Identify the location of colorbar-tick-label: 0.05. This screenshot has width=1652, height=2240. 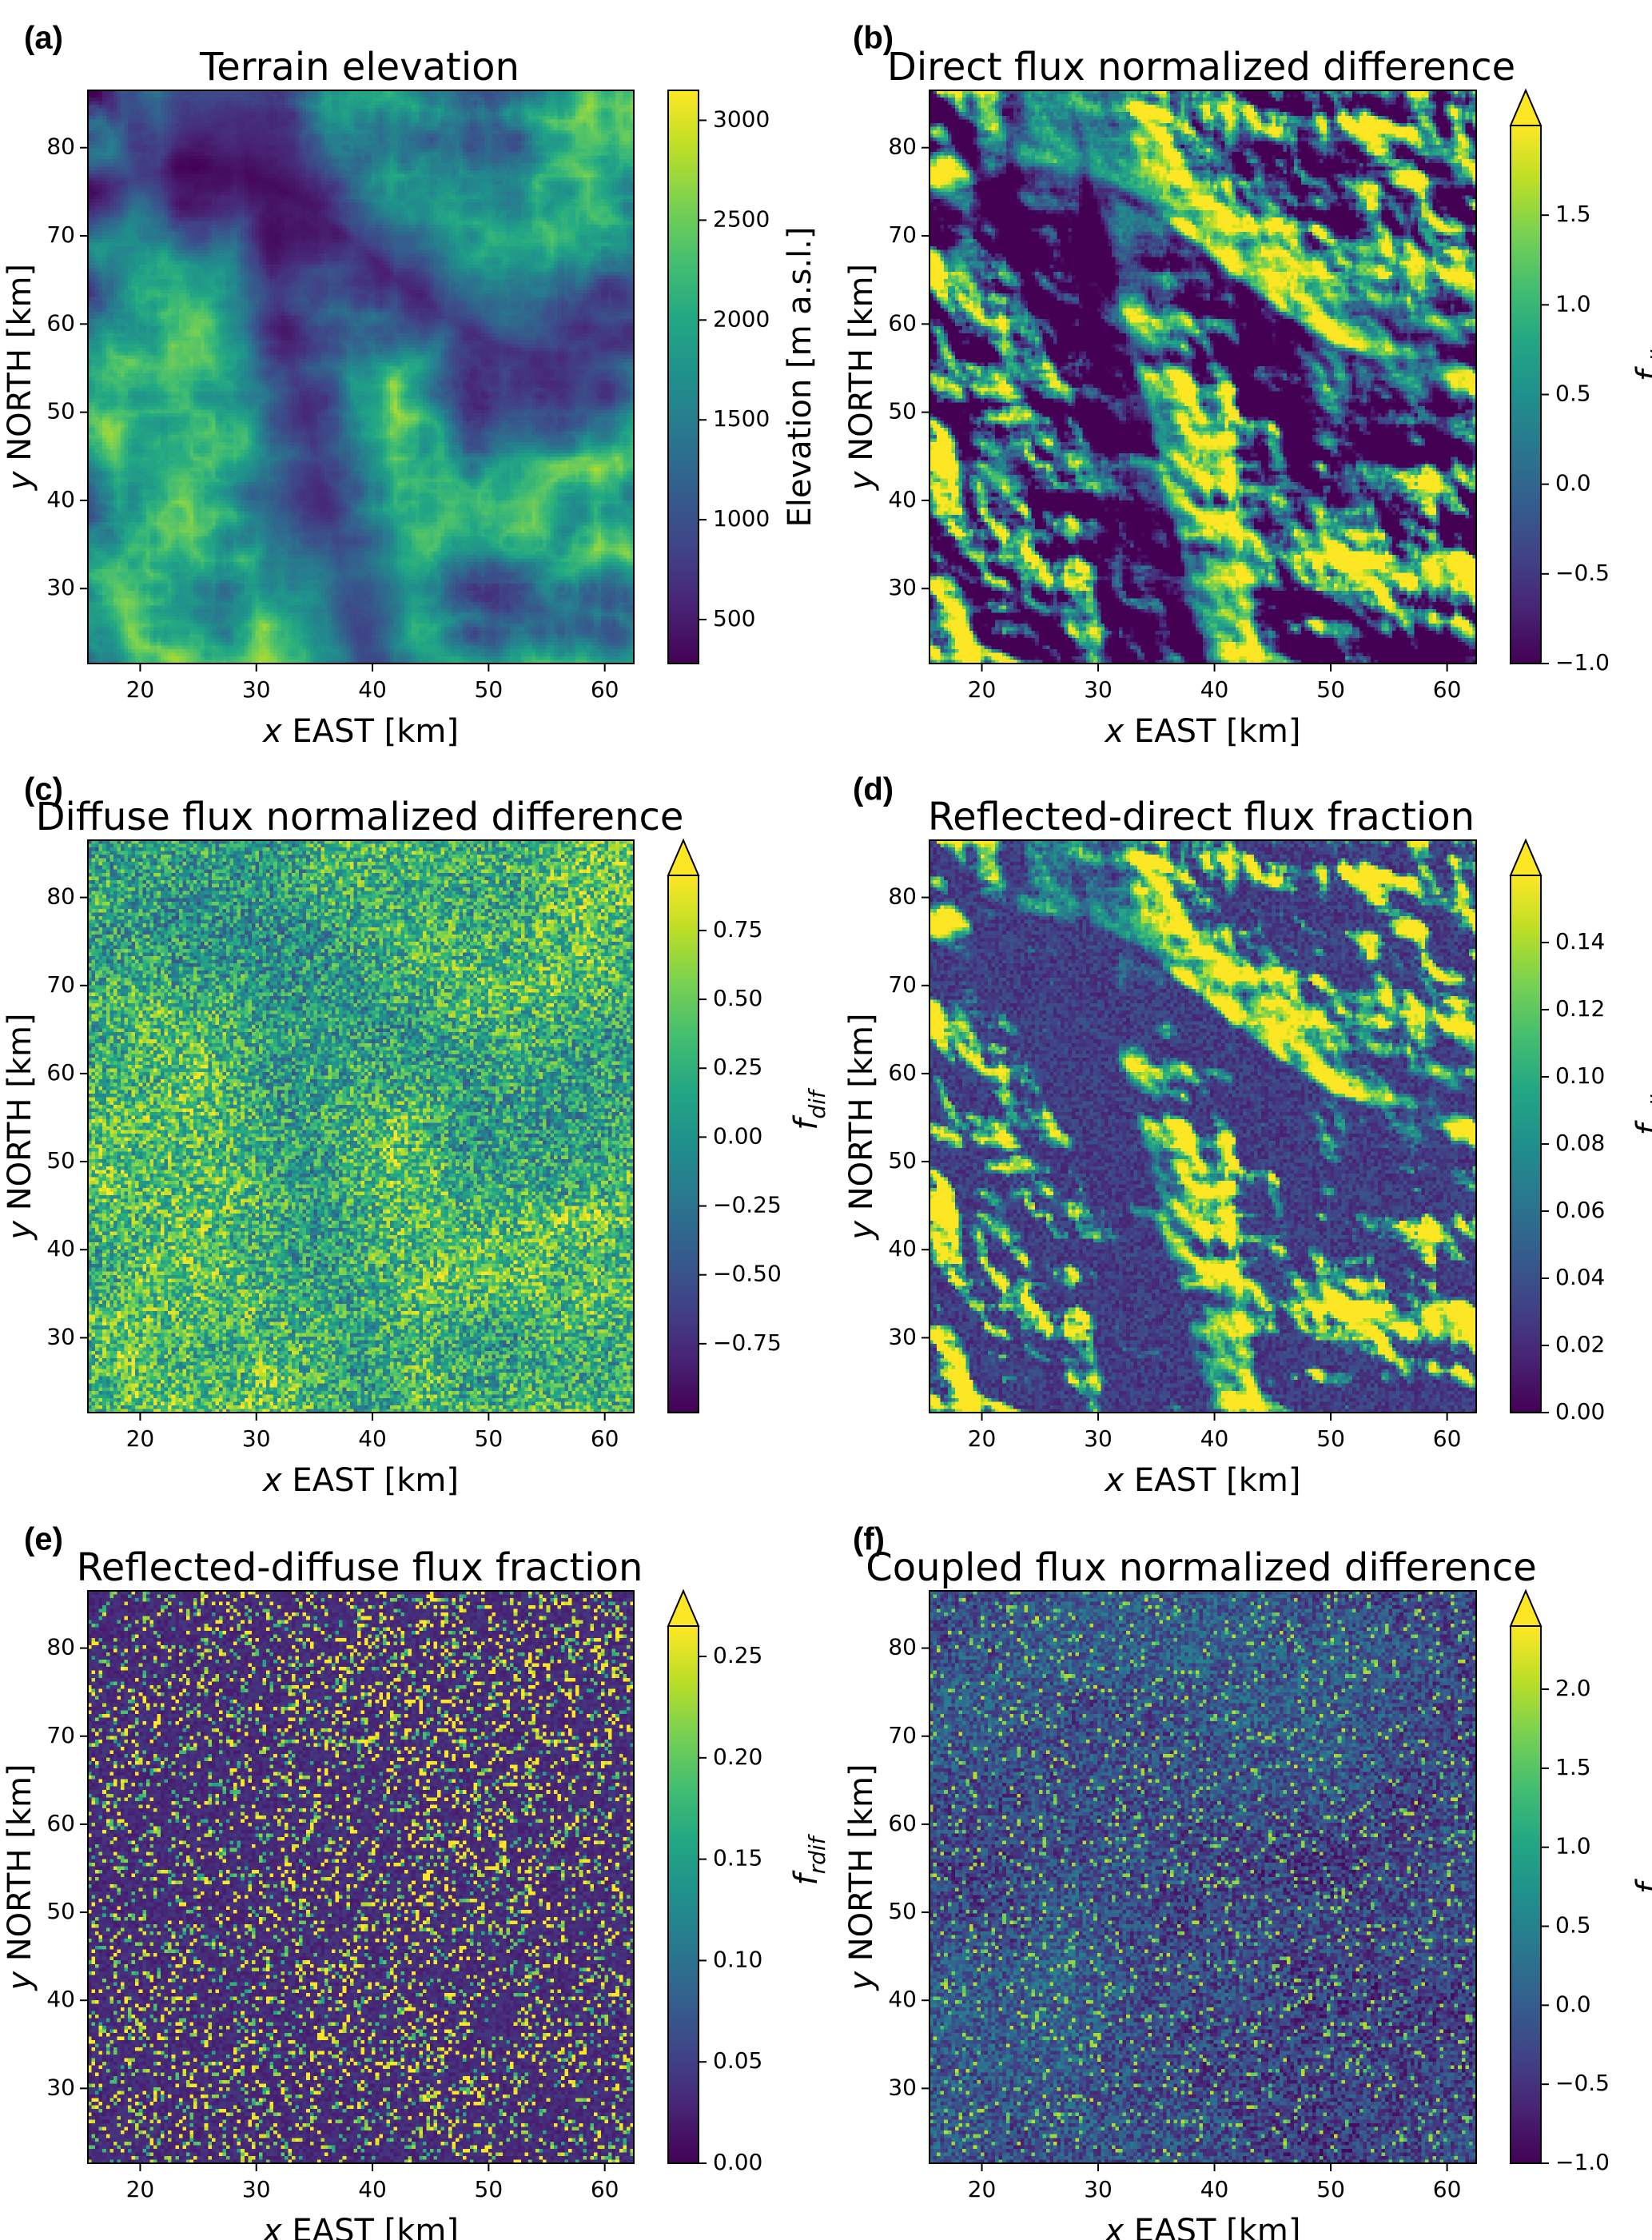
(737, 2060).